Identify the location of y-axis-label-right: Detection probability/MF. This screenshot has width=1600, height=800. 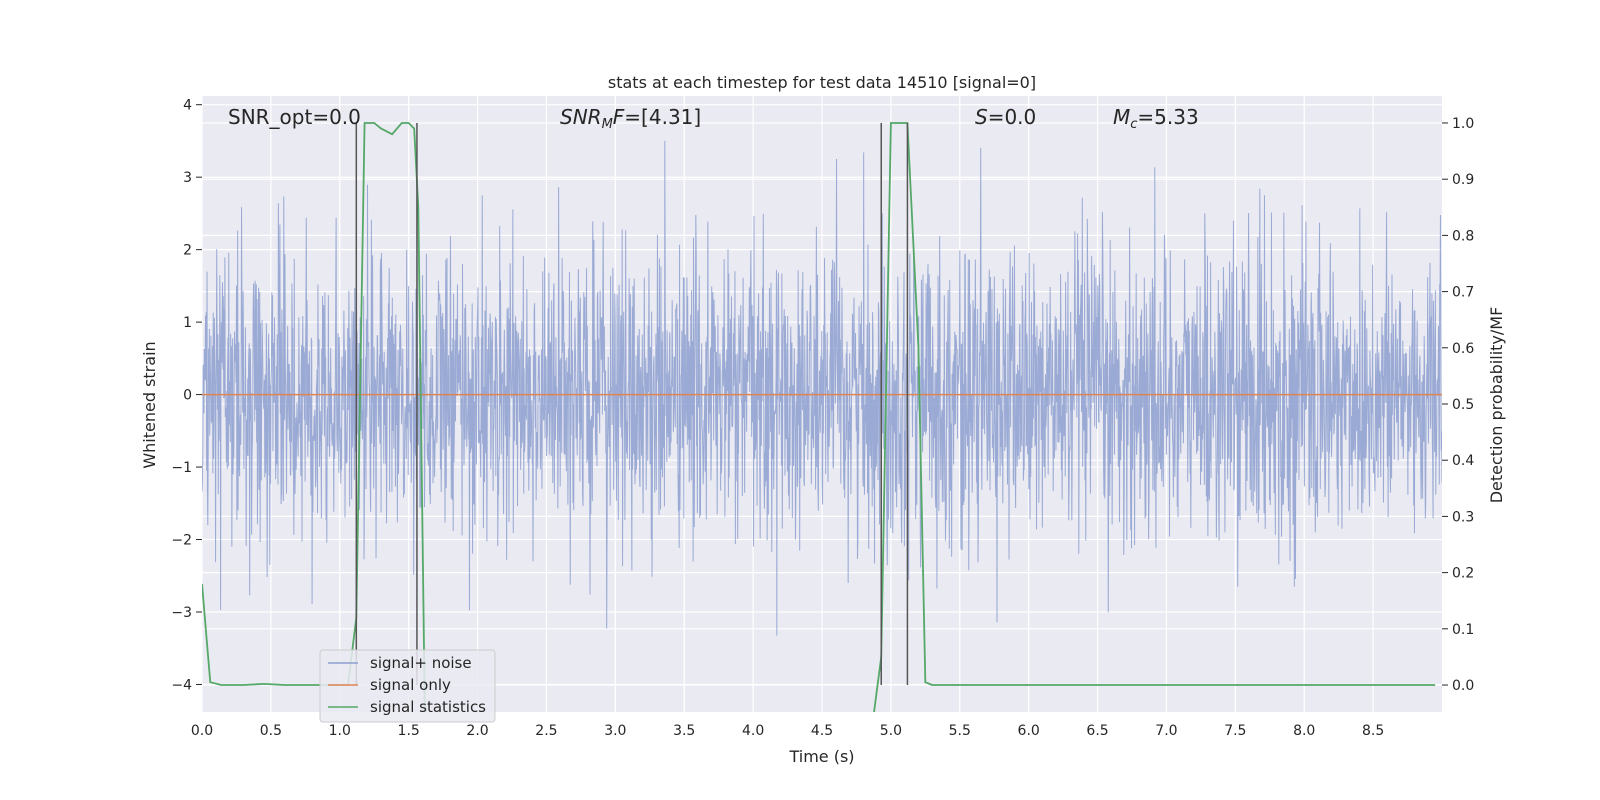
(1496, 405).